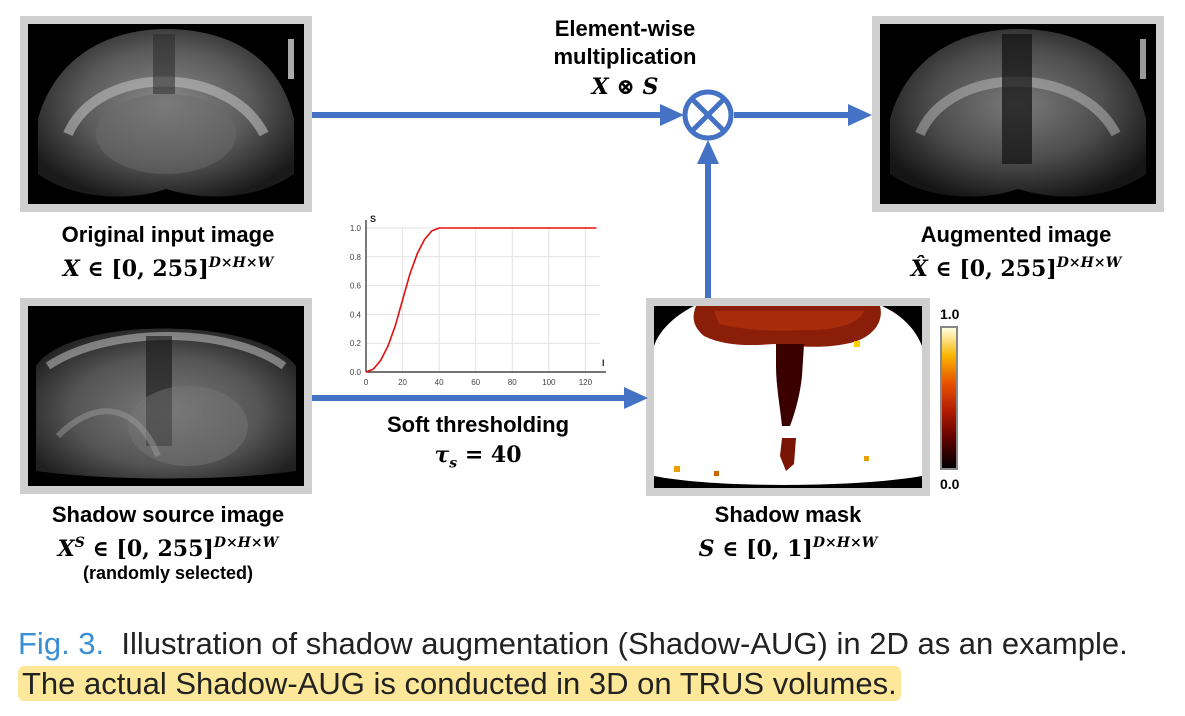 The width and height of the screenshot is (1185, 716). What do you see at coordinates (763, 549) in the screenshot?
I see `shadow-mask-formula-rest: ∈ [0, 1]` at bounding box center [763, 549].